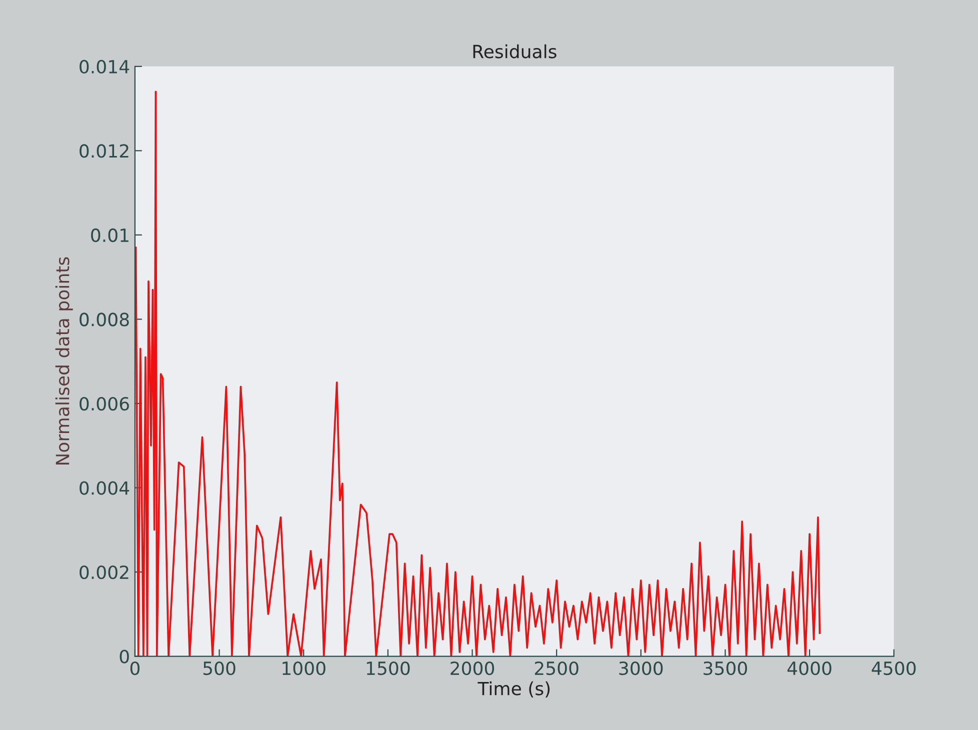 The image size is (978, 730). What do you see at coordinates (514, 51) in the screenshot?
I see `chart-title: Residuals` at bounding box center [514, 51].